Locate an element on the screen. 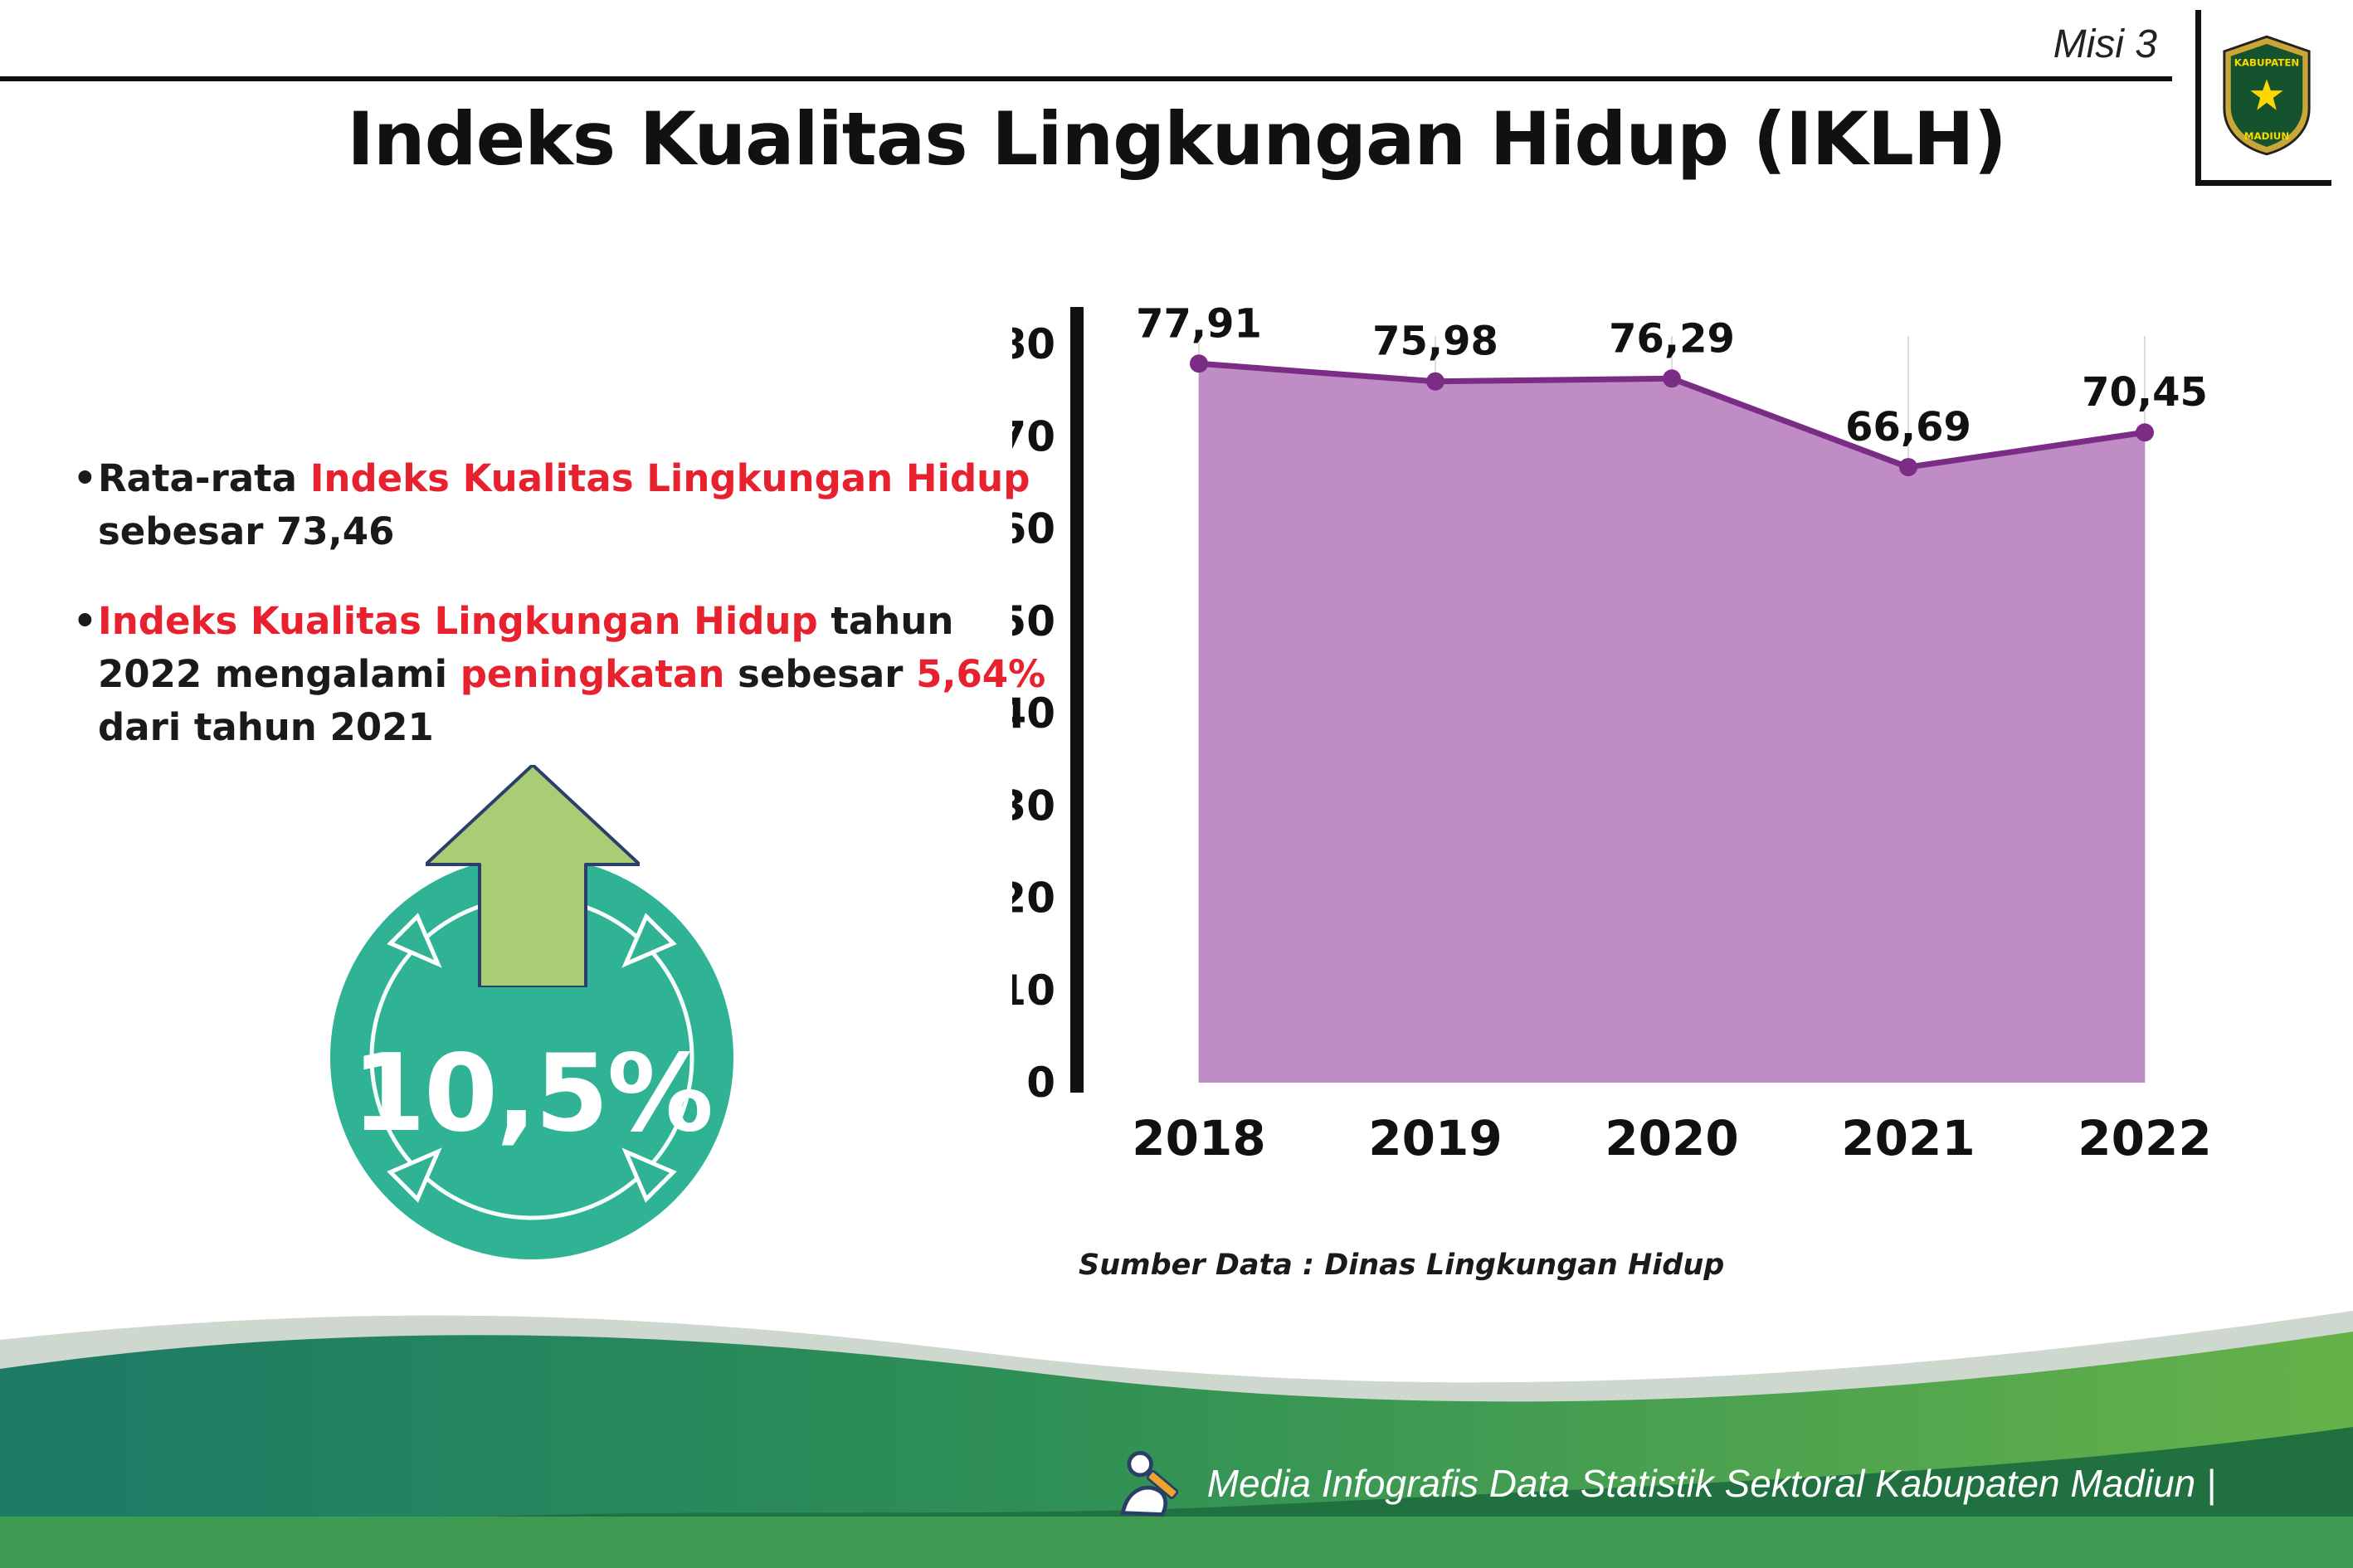  badge-ring is located at coordinates (531, 1057).